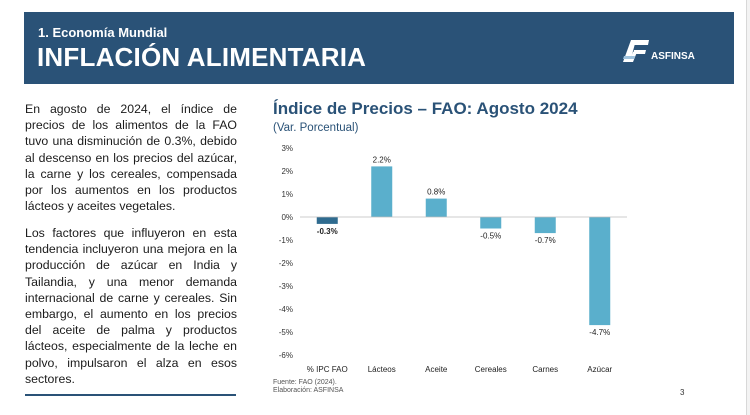  What do you see at coordinates (286, 332) in the screenshot?
I see `y-tick-label: -5%` at bounding box center [286, 332].